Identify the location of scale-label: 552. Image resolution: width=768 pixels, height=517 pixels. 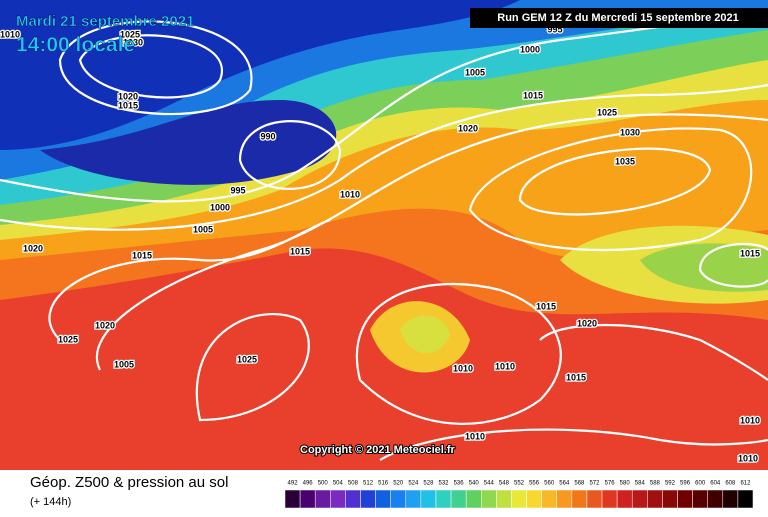
(519, 484).